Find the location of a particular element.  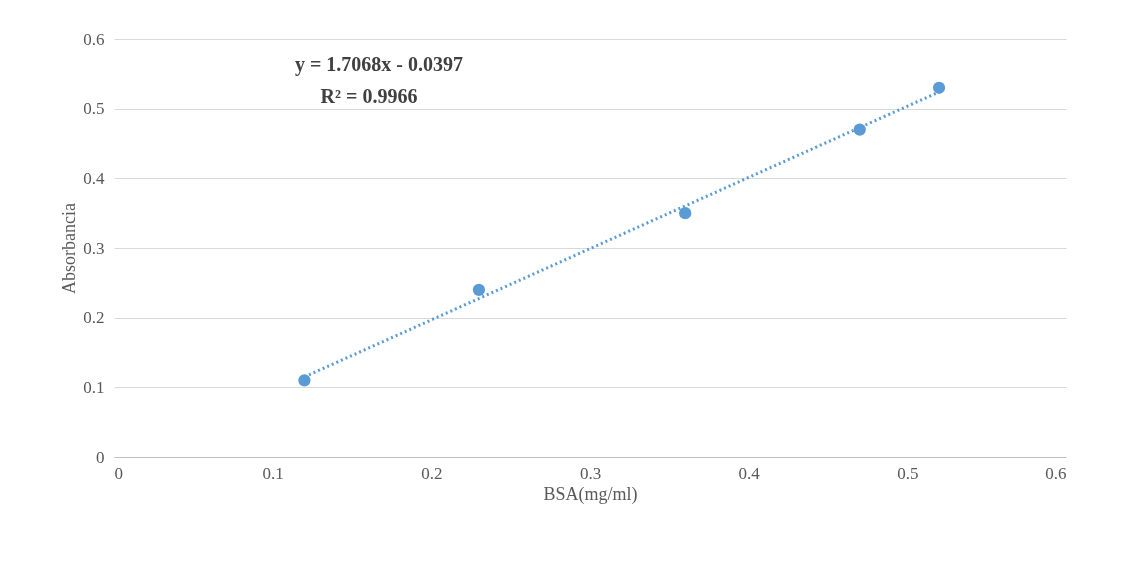

x-tick-label: 0 is located at coordinates (118, 473).